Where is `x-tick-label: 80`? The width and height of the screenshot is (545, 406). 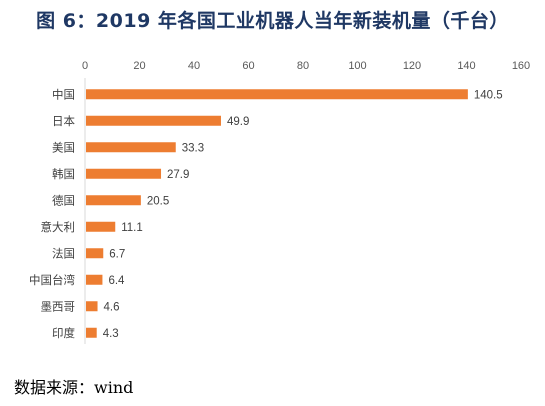
x-tick-label: 80 is located at coordinates (303, 66).